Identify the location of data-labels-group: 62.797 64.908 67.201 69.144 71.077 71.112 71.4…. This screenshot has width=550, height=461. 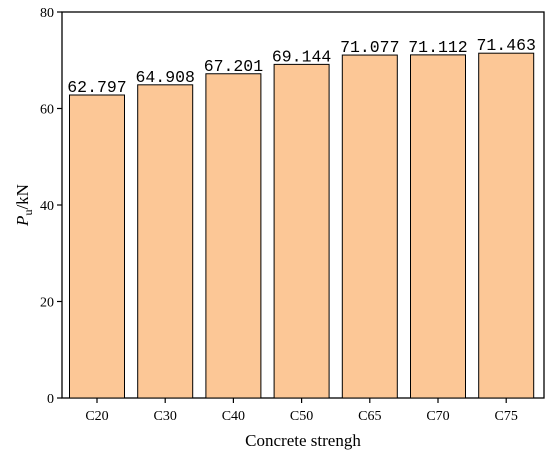
(301, 66).